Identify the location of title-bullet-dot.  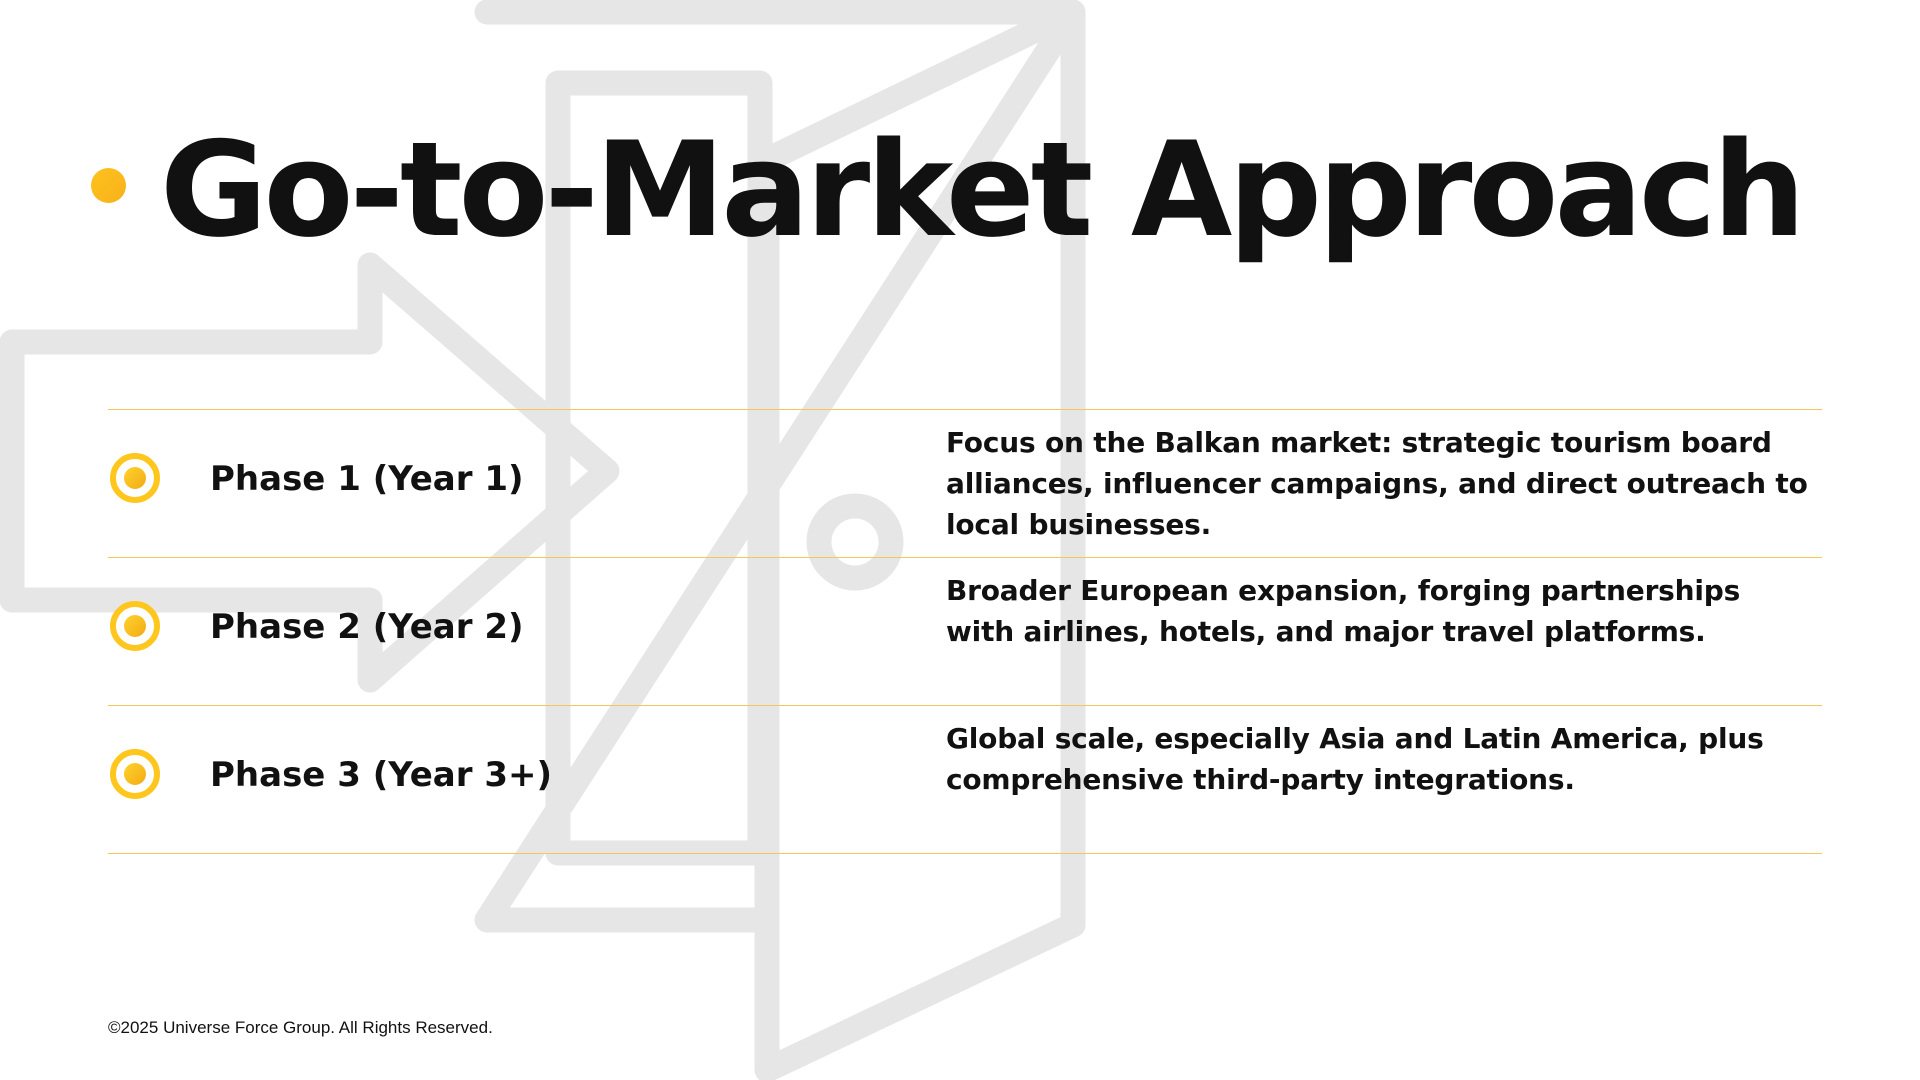
(108, 185).